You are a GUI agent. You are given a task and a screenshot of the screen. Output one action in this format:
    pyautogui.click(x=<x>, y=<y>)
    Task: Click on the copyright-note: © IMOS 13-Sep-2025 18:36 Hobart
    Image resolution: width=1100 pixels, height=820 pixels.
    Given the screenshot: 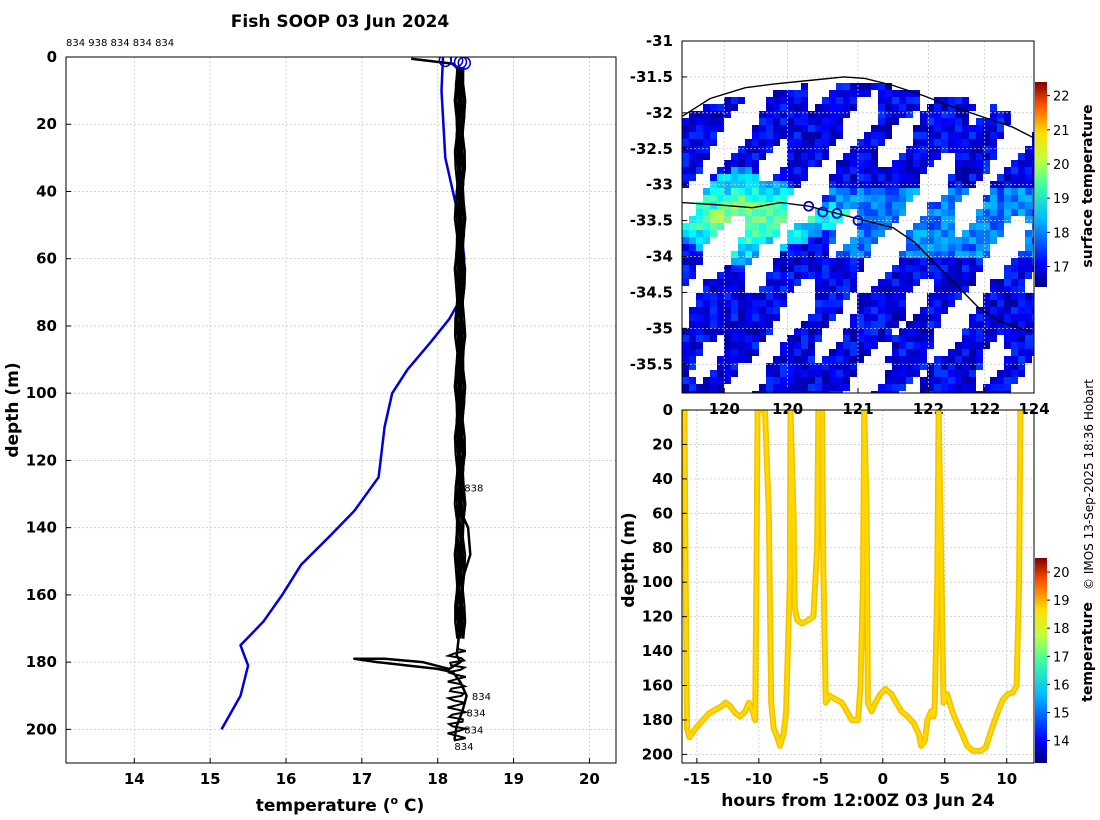 What is the action you would take?
    pyautogui.click(x=1089, y=484)
    